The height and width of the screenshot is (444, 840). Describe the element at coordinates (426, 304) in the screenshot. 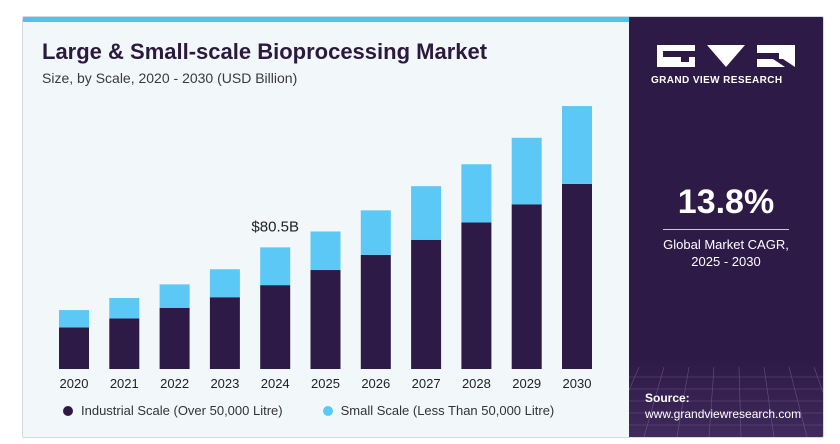

I see `bar-industrial-2027` at that location.